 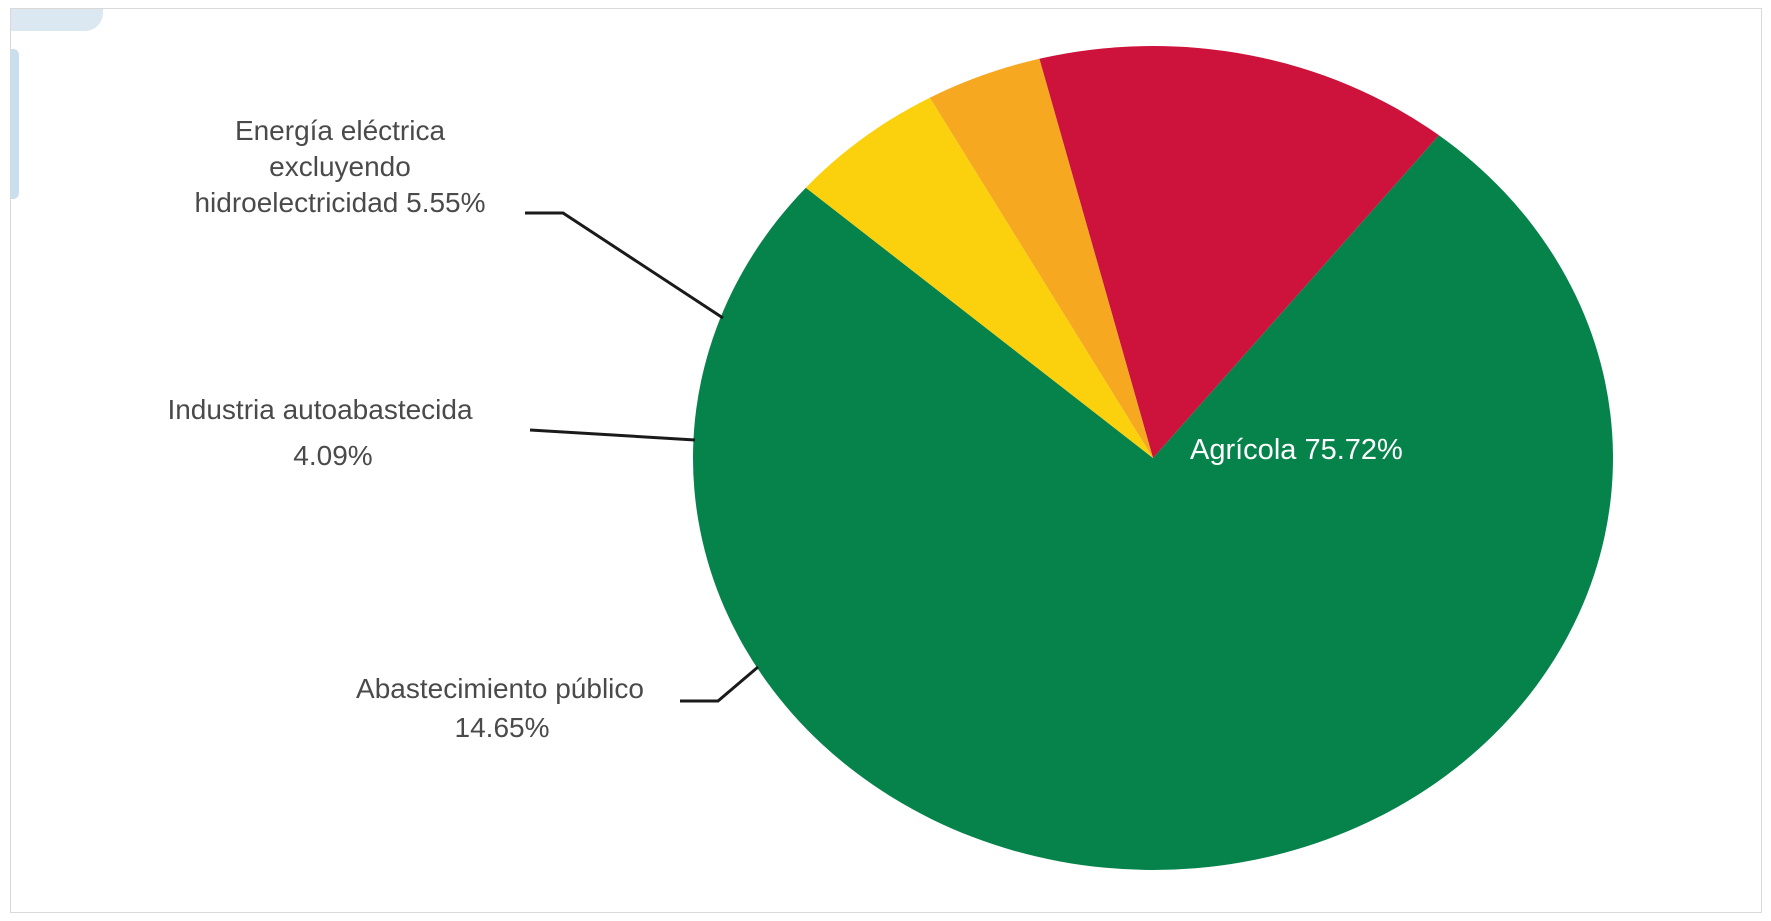 What do you see at coordinates (332, 455) in the screenshot?
I see `slice-label-industria-value: 4.09%` at bounding box center [332, 455].